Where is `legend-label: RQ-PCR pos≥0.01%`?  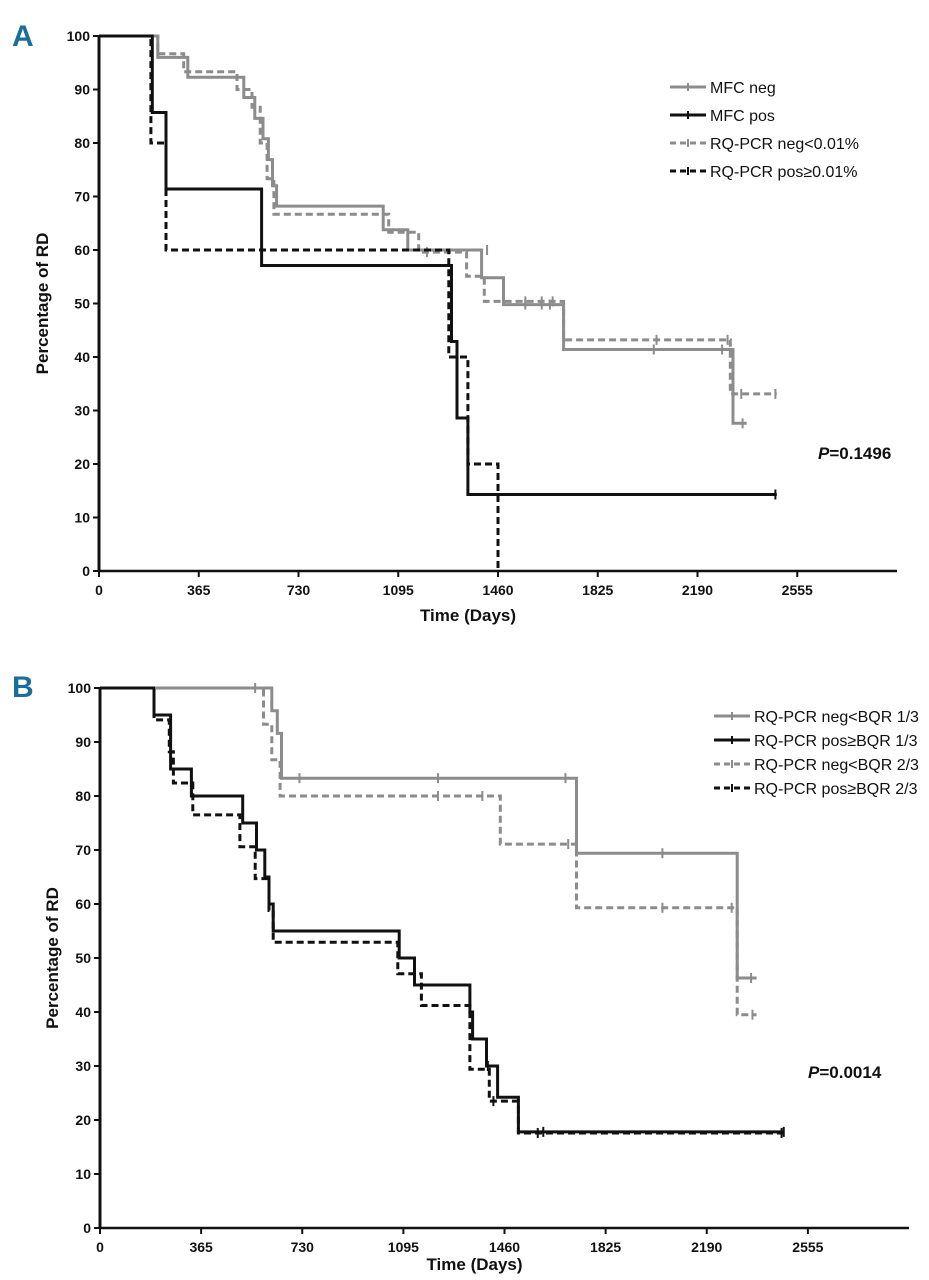 legend-label: RQ-PCR pos≥0.01% is located at coordinates (784, 172).